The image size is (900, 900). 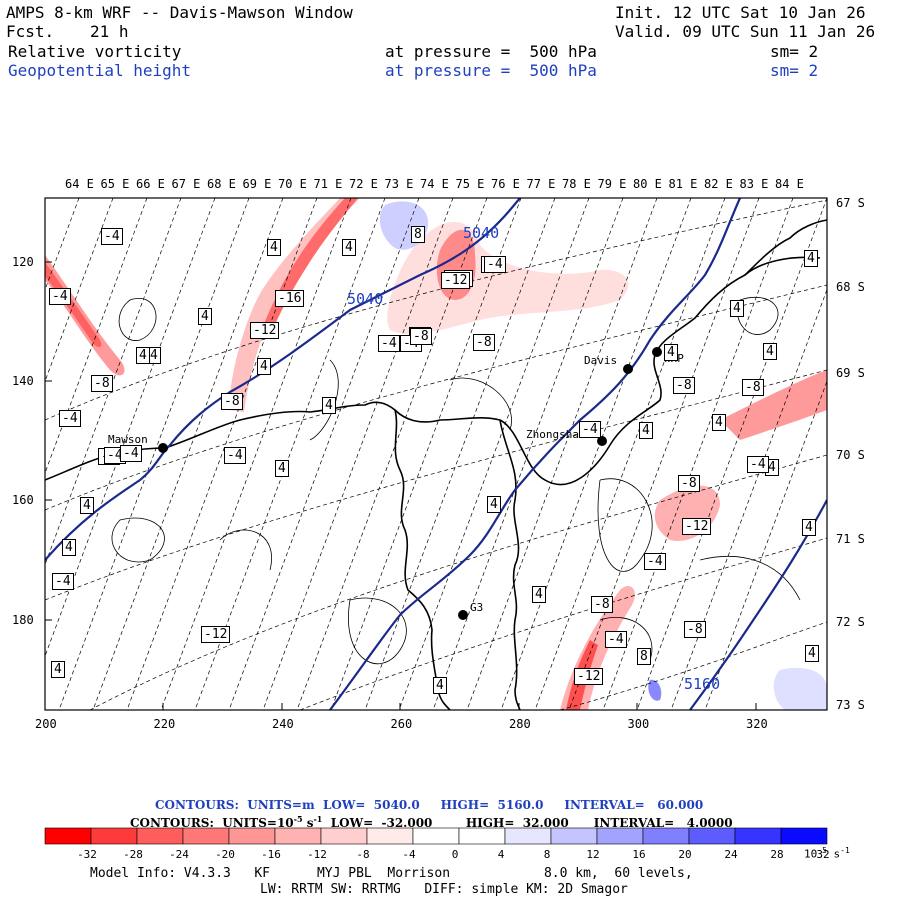 What do you see at coordinates (179, 854) in the screenshot?
I see `colorbar-tick-label: -24` at bounding box center [179, 854].